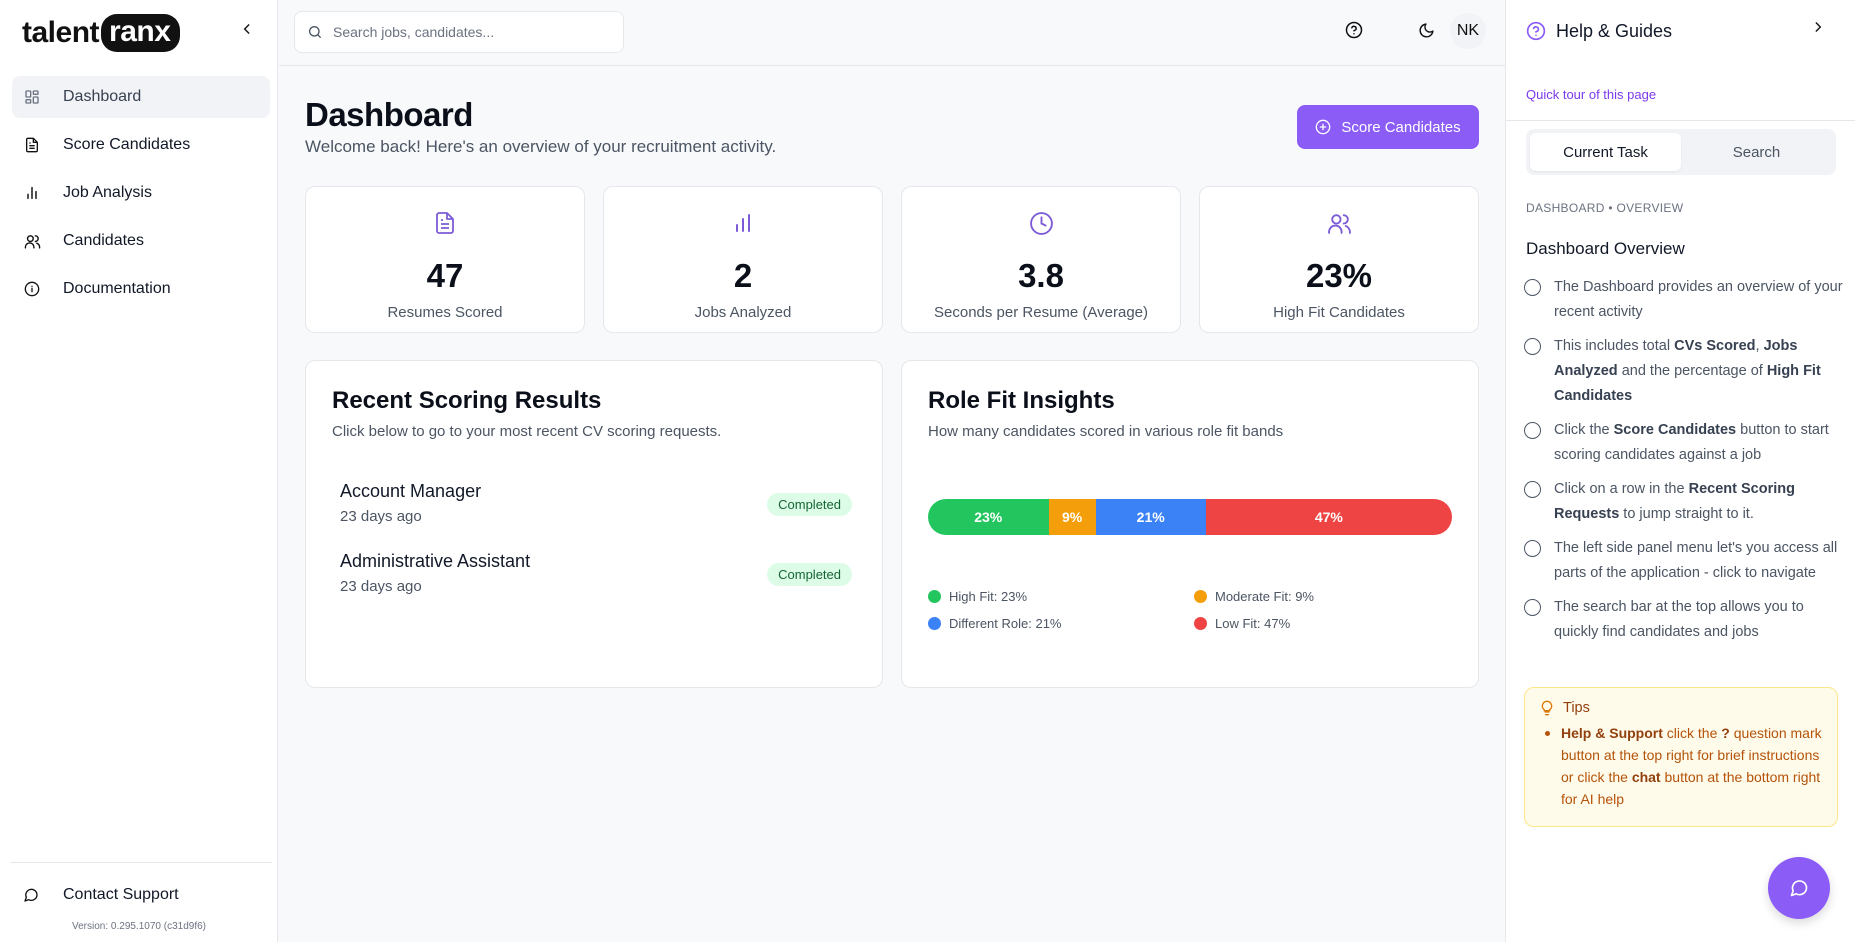 The height and width of the screenshot is (942, 1855). Describe the element at coordinates (315, 32) in the screenshot. I see `search-icon` at that location.